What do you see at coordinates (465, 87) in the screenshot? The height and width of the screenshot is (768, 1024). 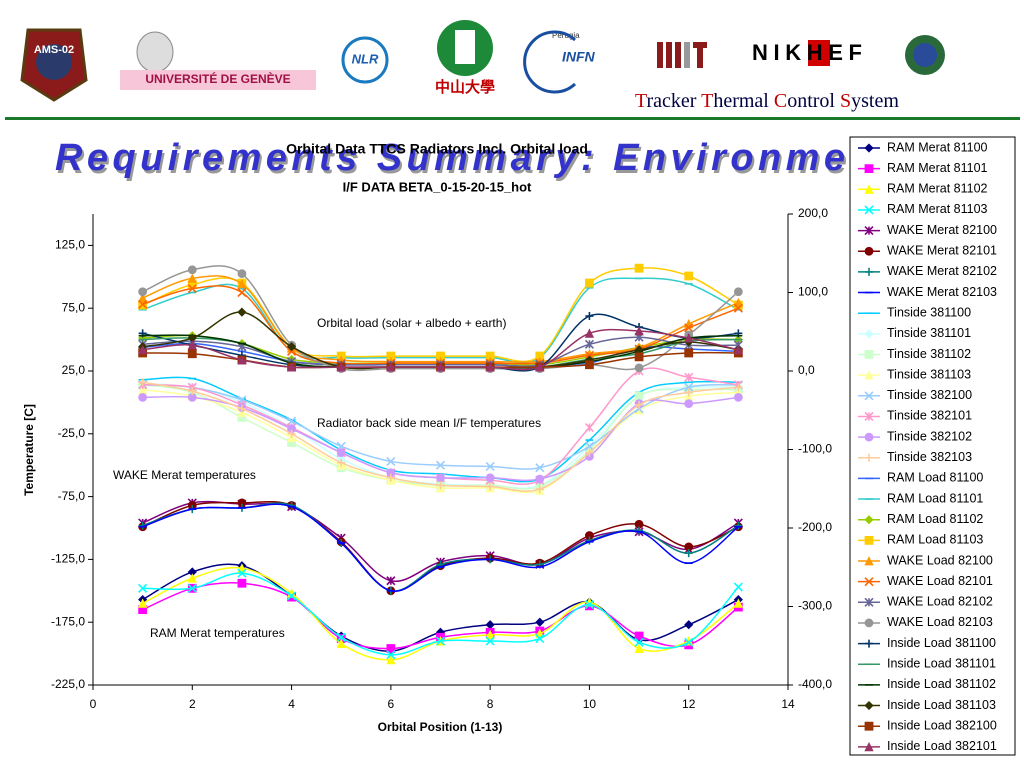 I see `logo-text: 中山大學` at bounding box center [465, 87].